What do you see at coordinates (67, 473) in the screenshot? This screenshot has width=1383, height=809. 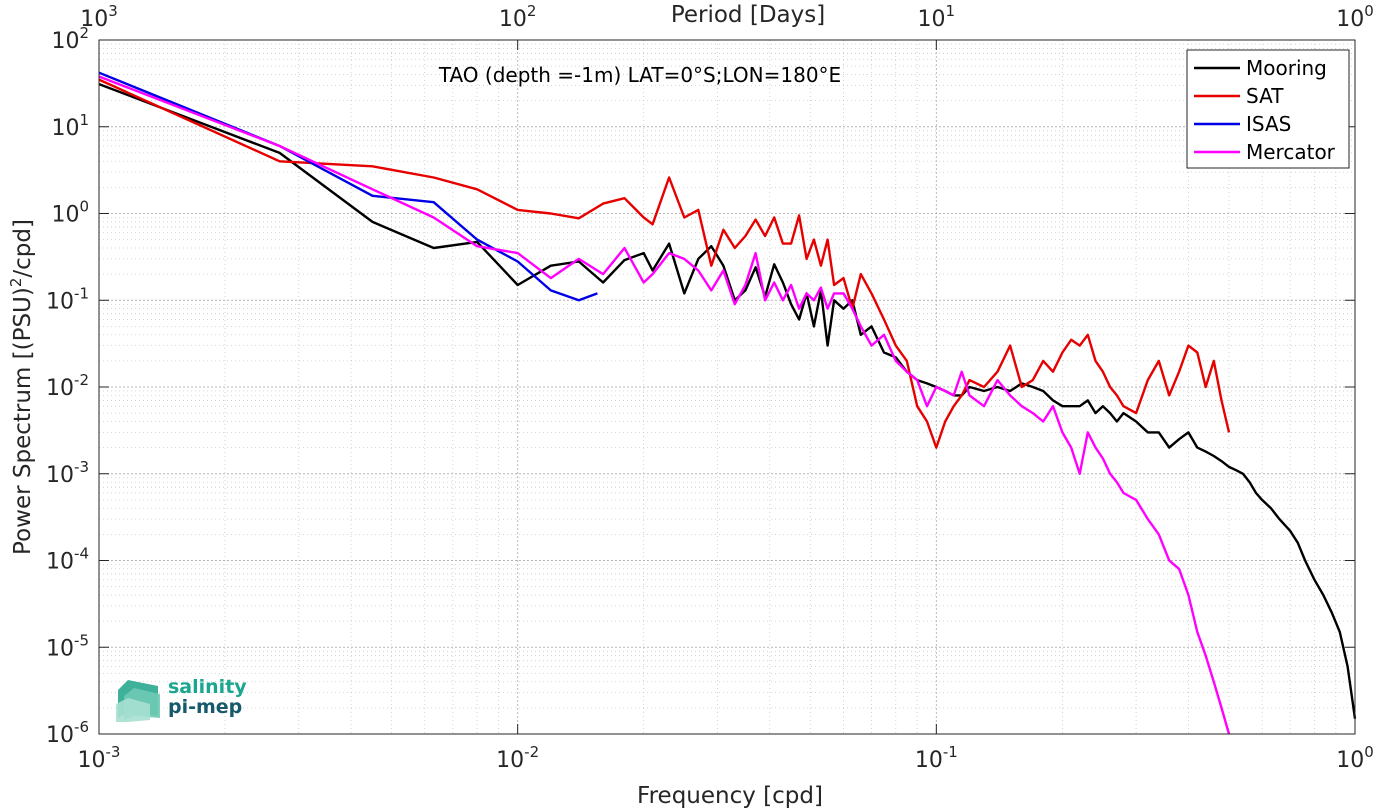 I see `y-tick-label: 10⁻³` at bounding box center [67, 473].